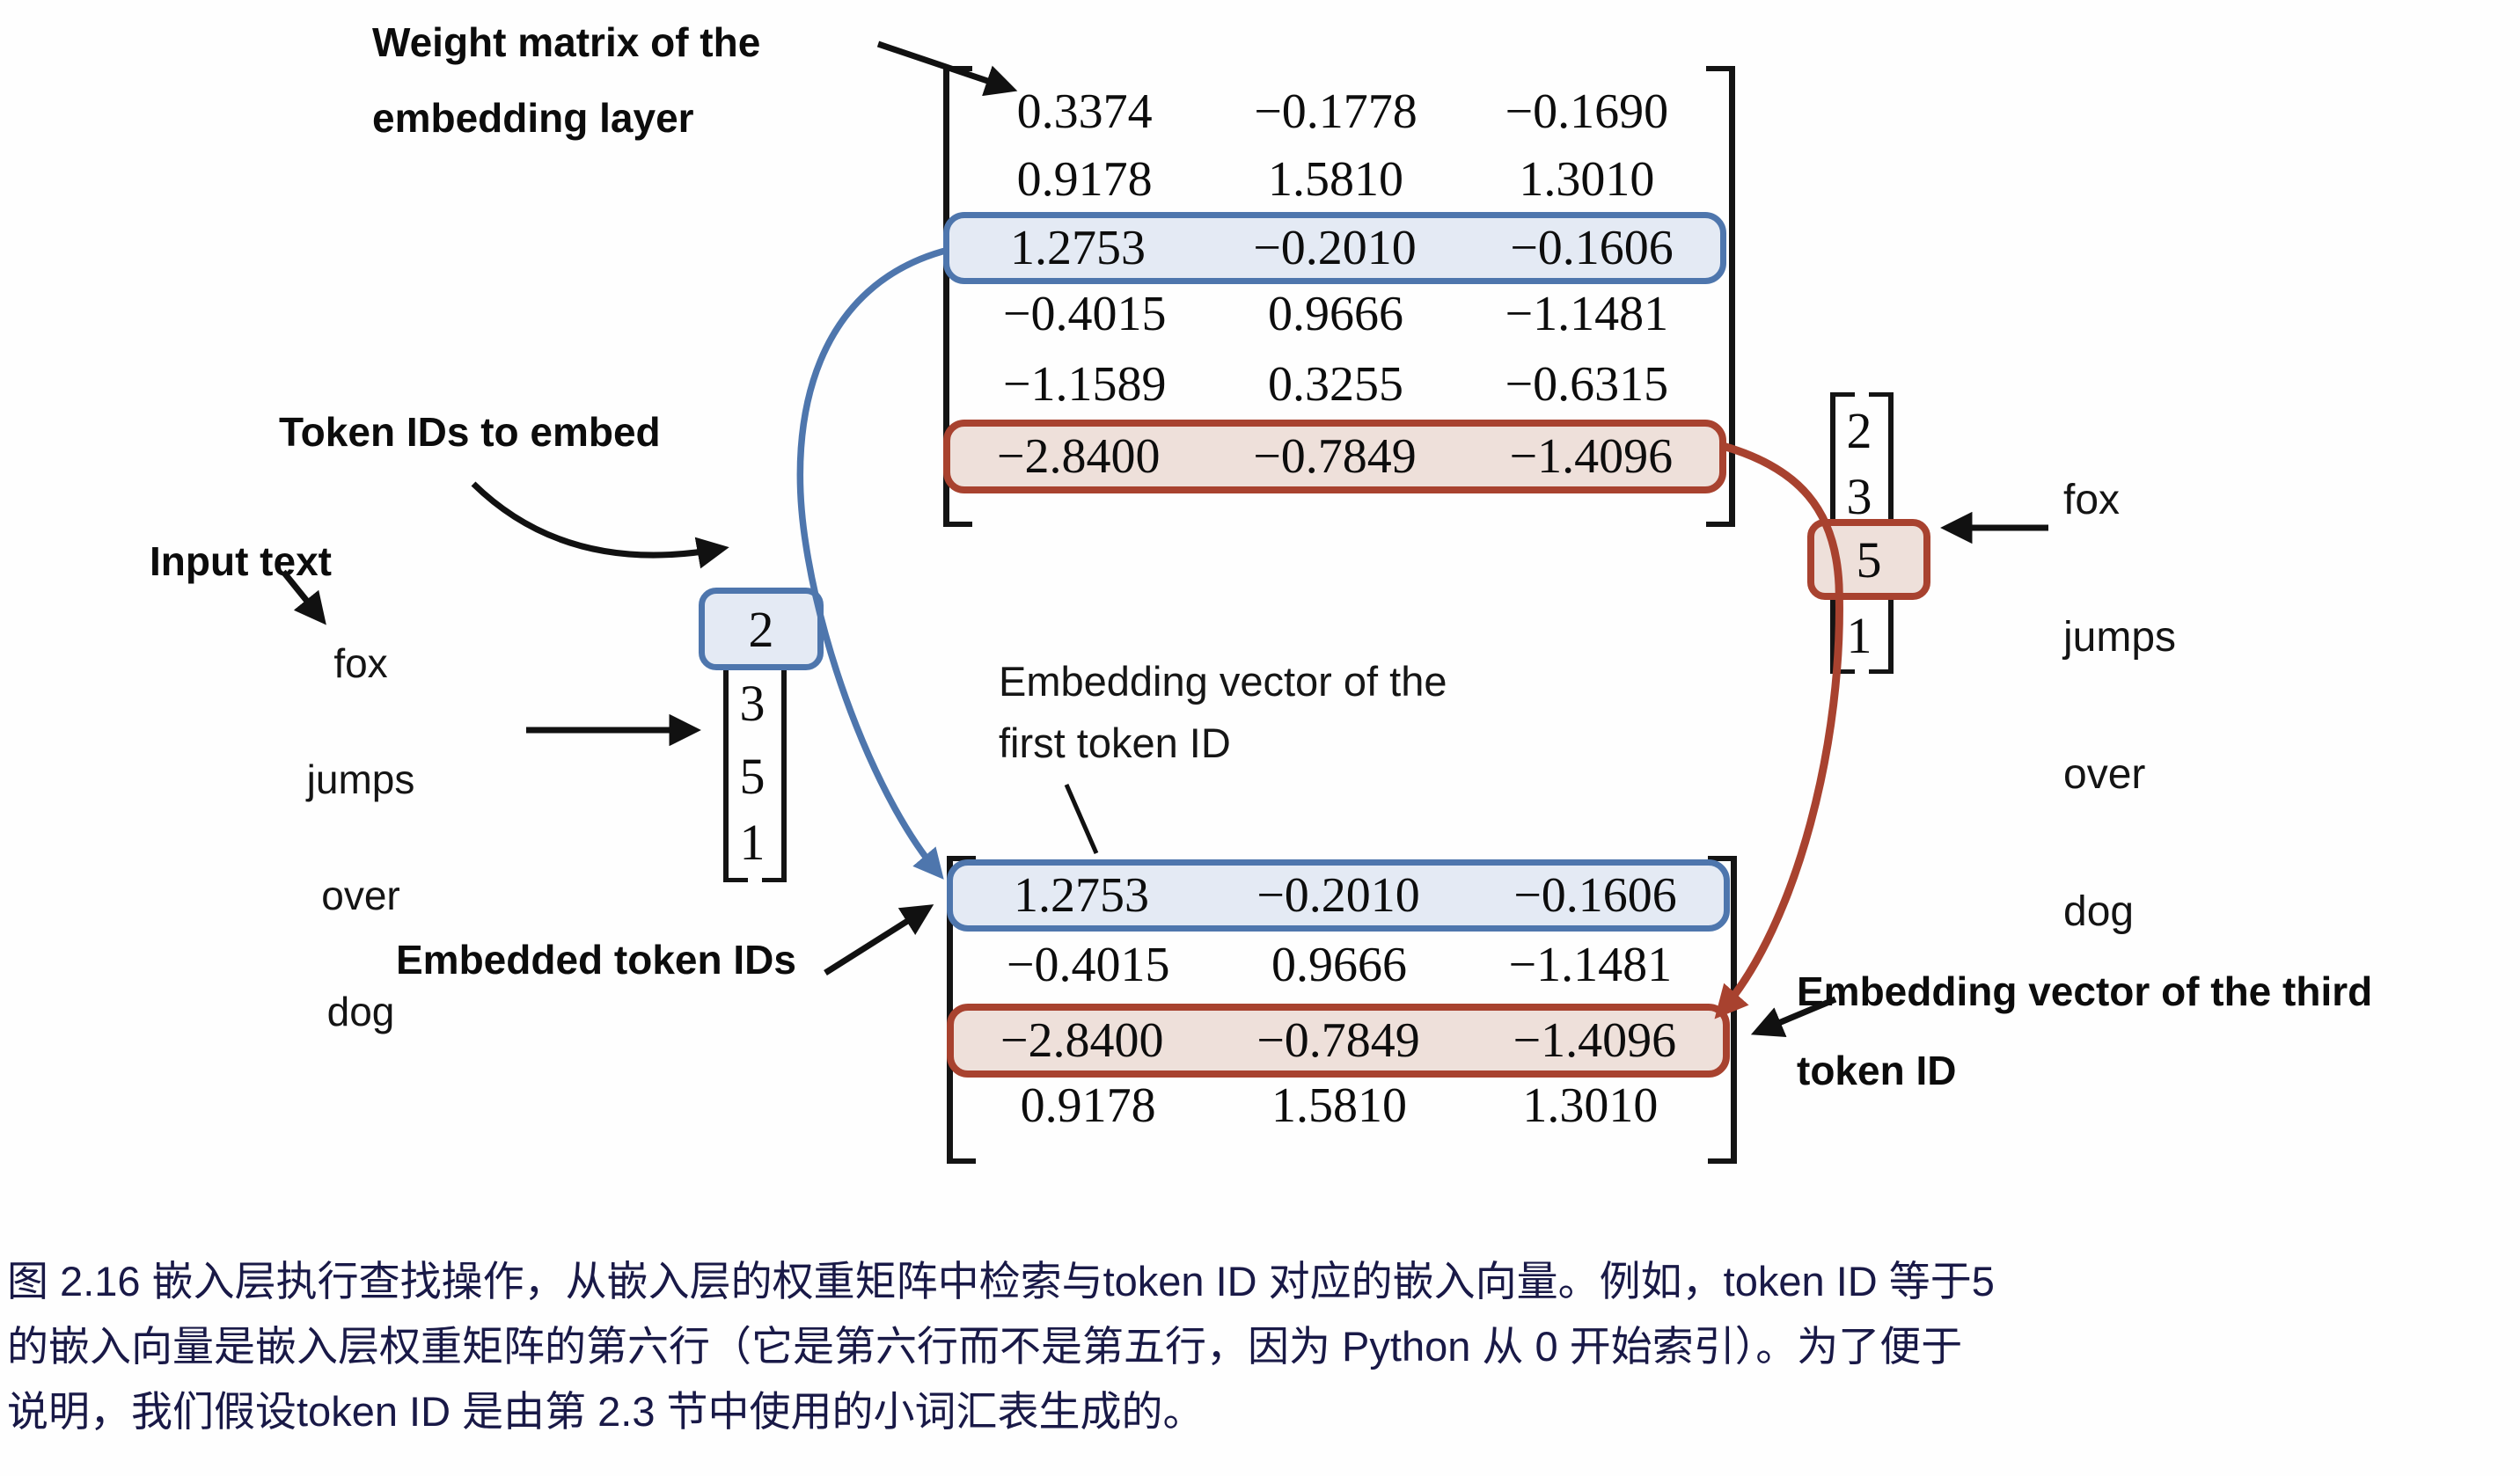 The height and width of the screenshot is (1476, 2520). I want to click on weight-matrix-label-line2: embedding layer, so click(533, 118).